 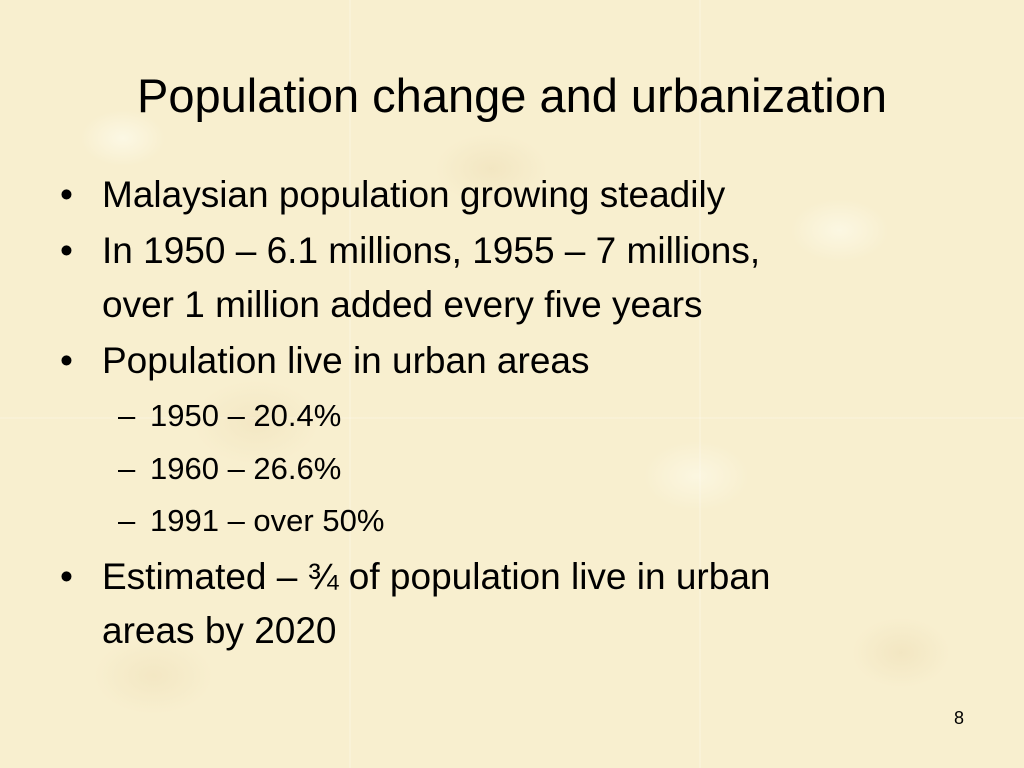 I want to click on bullet-item: • Population live in urban areas, so click(x=510, y=361).